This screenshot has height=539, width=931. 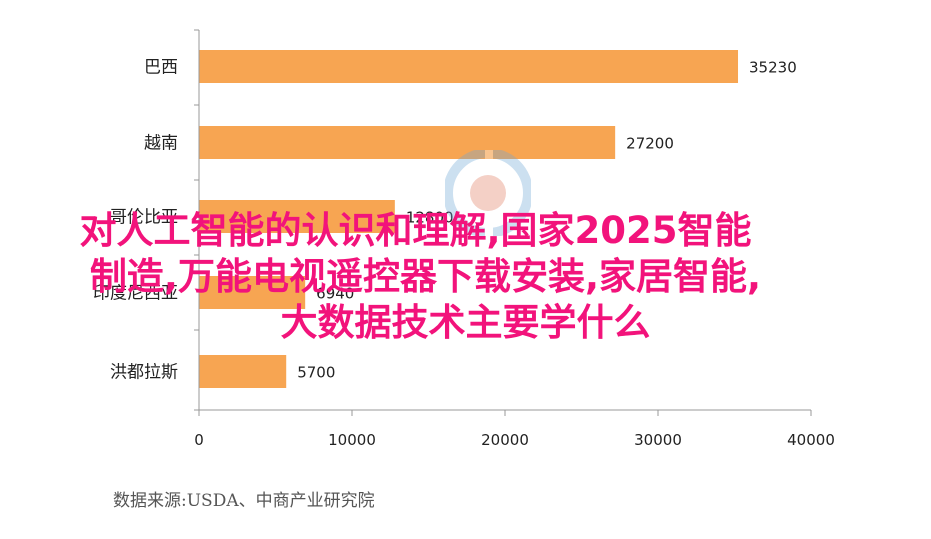 What do you see at coordinates (199, 440) in the screenshot?
I see `x-tick-label-0: 0` at bounding box center [199, 440].